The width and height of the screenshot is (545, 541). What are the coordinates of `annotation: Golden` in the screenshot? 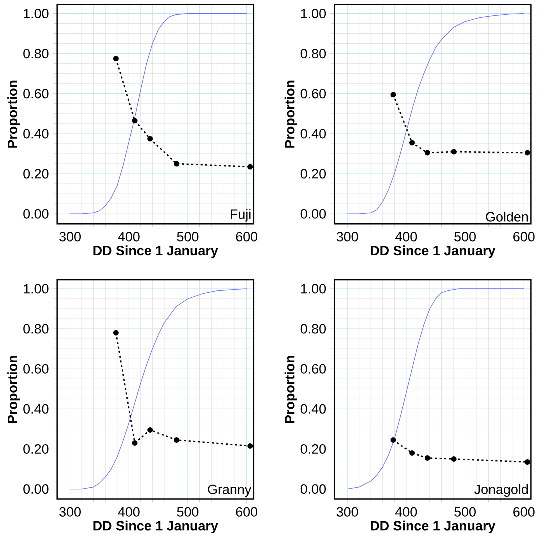 It's located at (507, 217).